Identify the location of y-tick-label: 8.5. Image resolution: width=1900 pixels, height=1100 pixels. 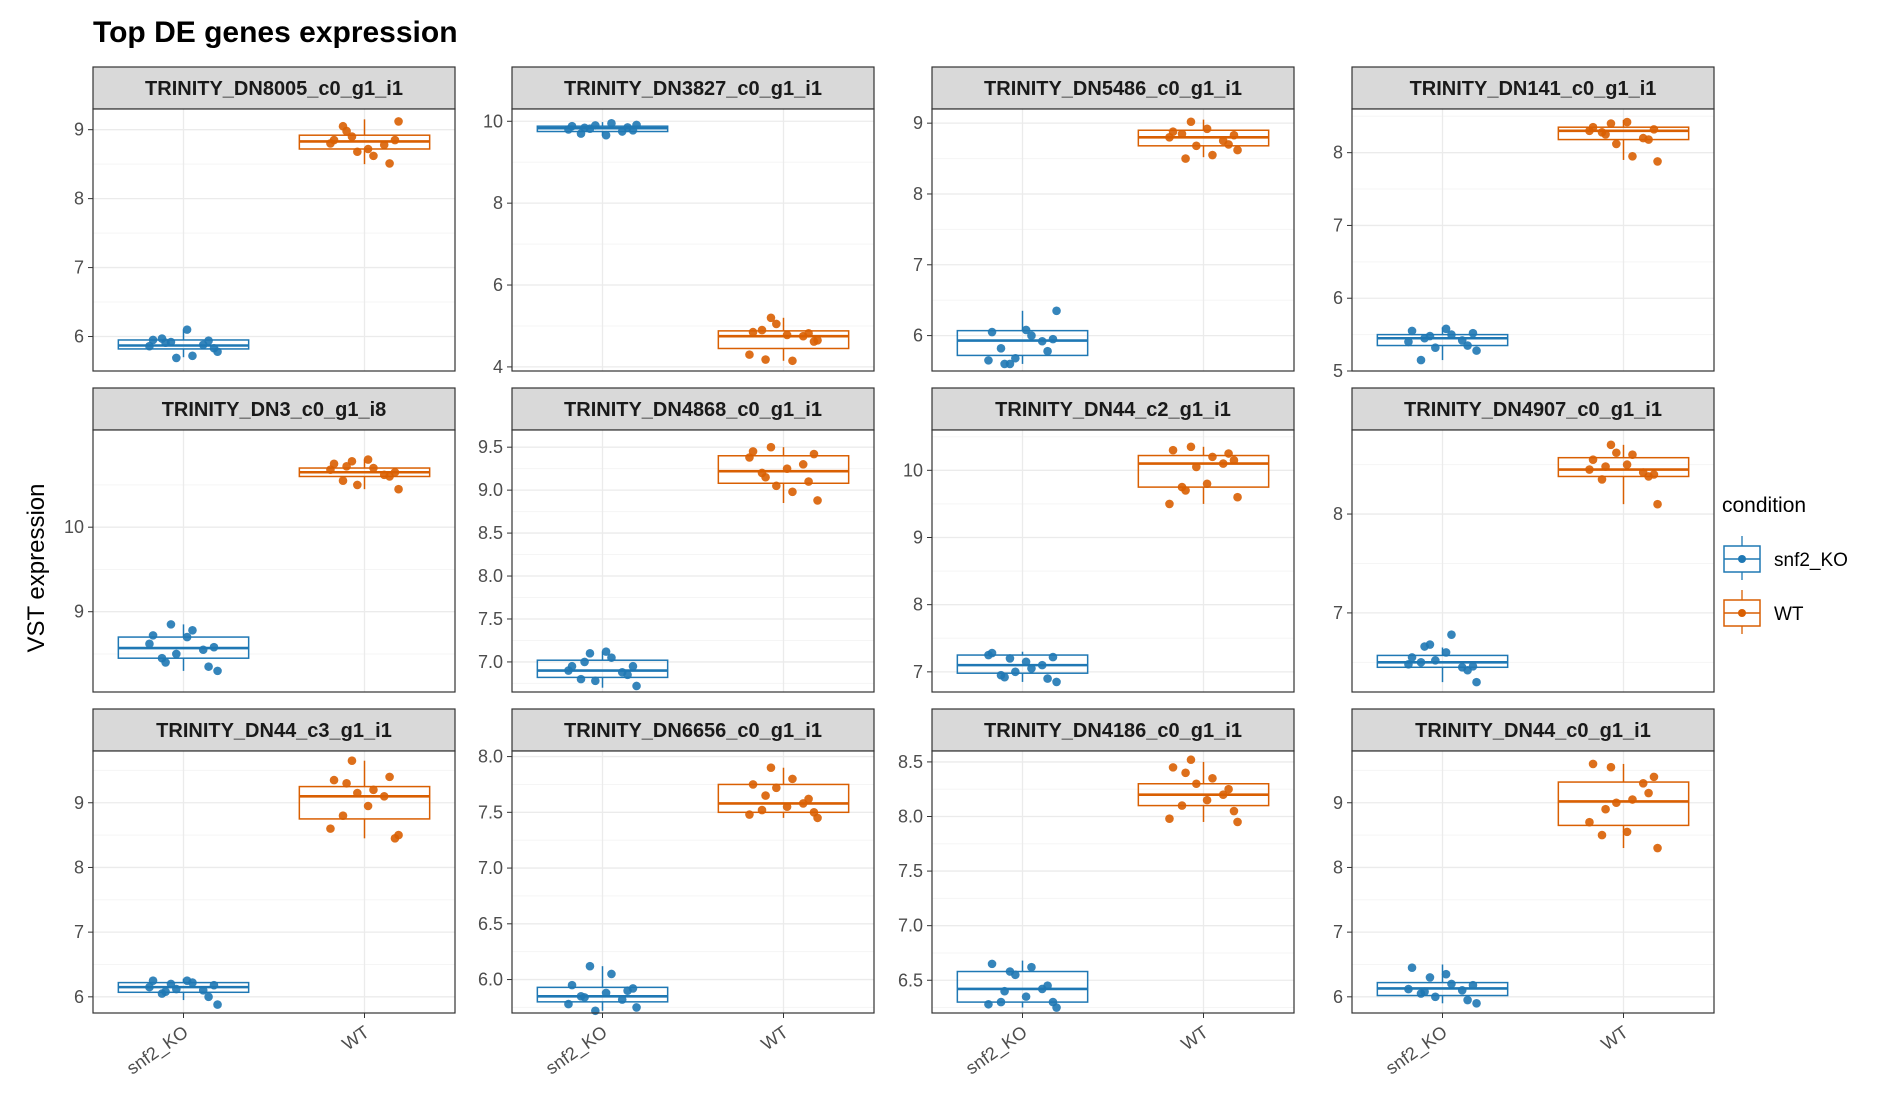
(490, 533).